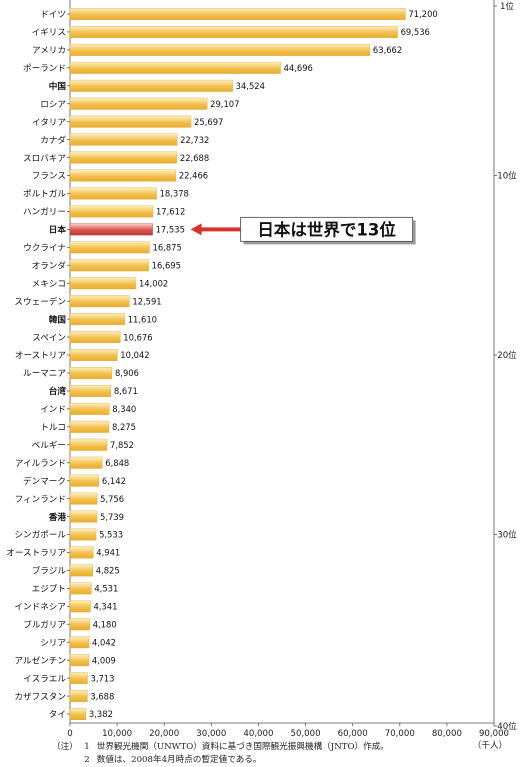  I want to click on data-label: 4,180, so click(105, 624).